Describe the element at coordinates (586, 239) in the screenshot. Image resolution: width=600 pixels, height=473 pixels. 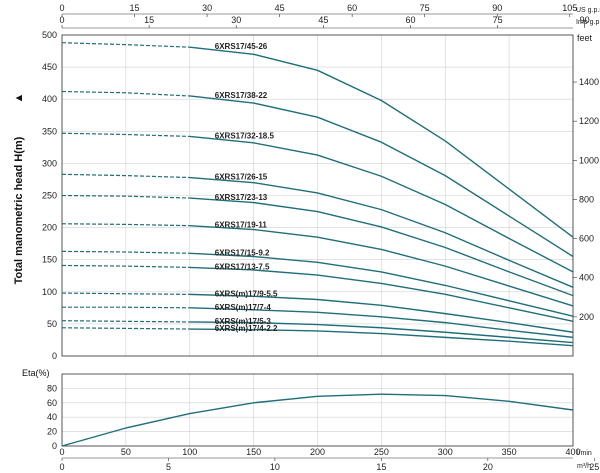
I see `feet-tick-label: 600` at that location.